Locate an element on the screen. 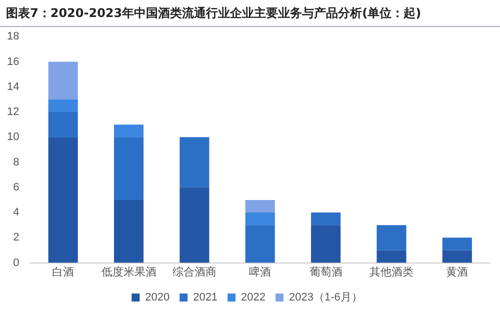 This screenshot has height=324, width=500. y-tick-label: 2 is located at coordinates (16, 238).